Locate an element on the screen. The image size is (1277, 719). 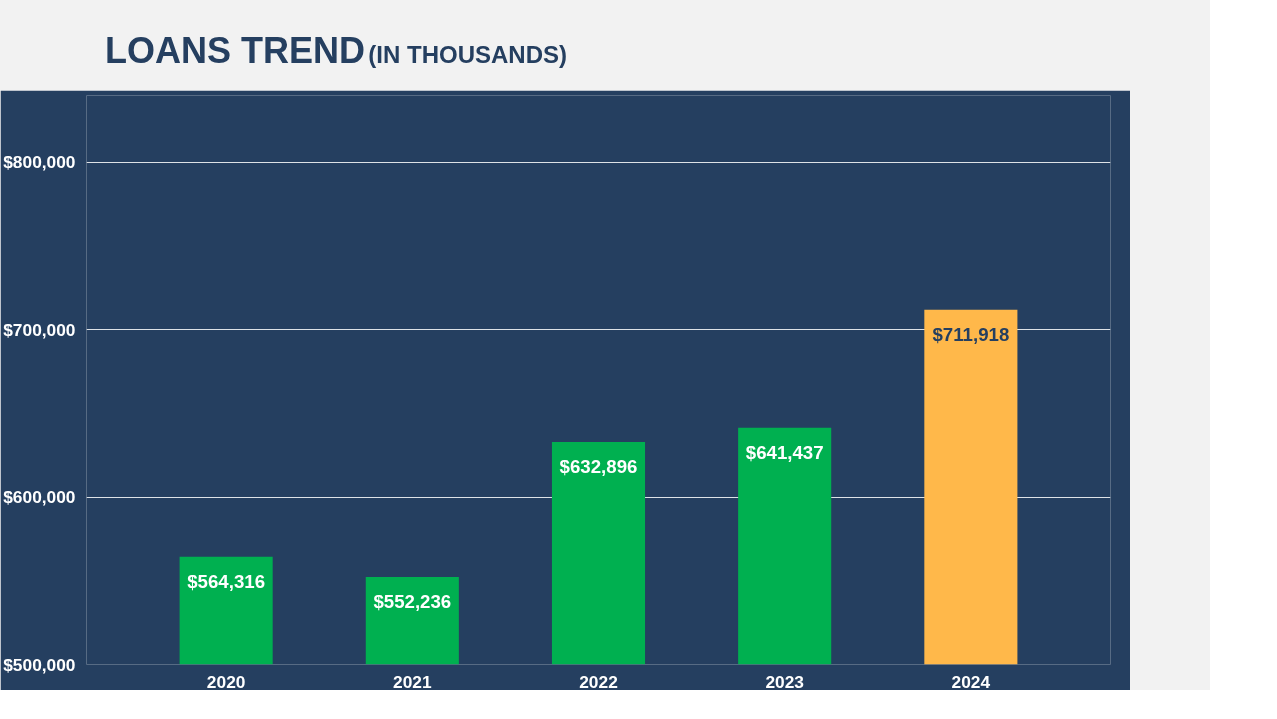
data-label: $564,316 is located at coordinates (226, 581).